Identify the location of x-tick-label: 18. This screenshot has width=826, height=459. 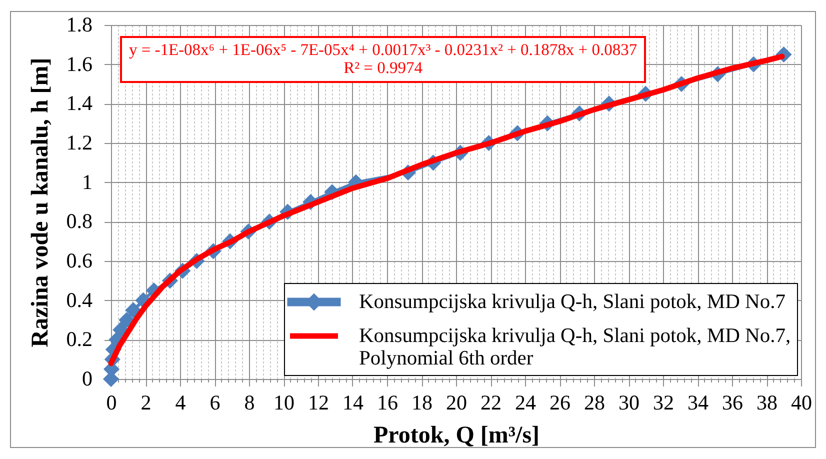
(422, 402).